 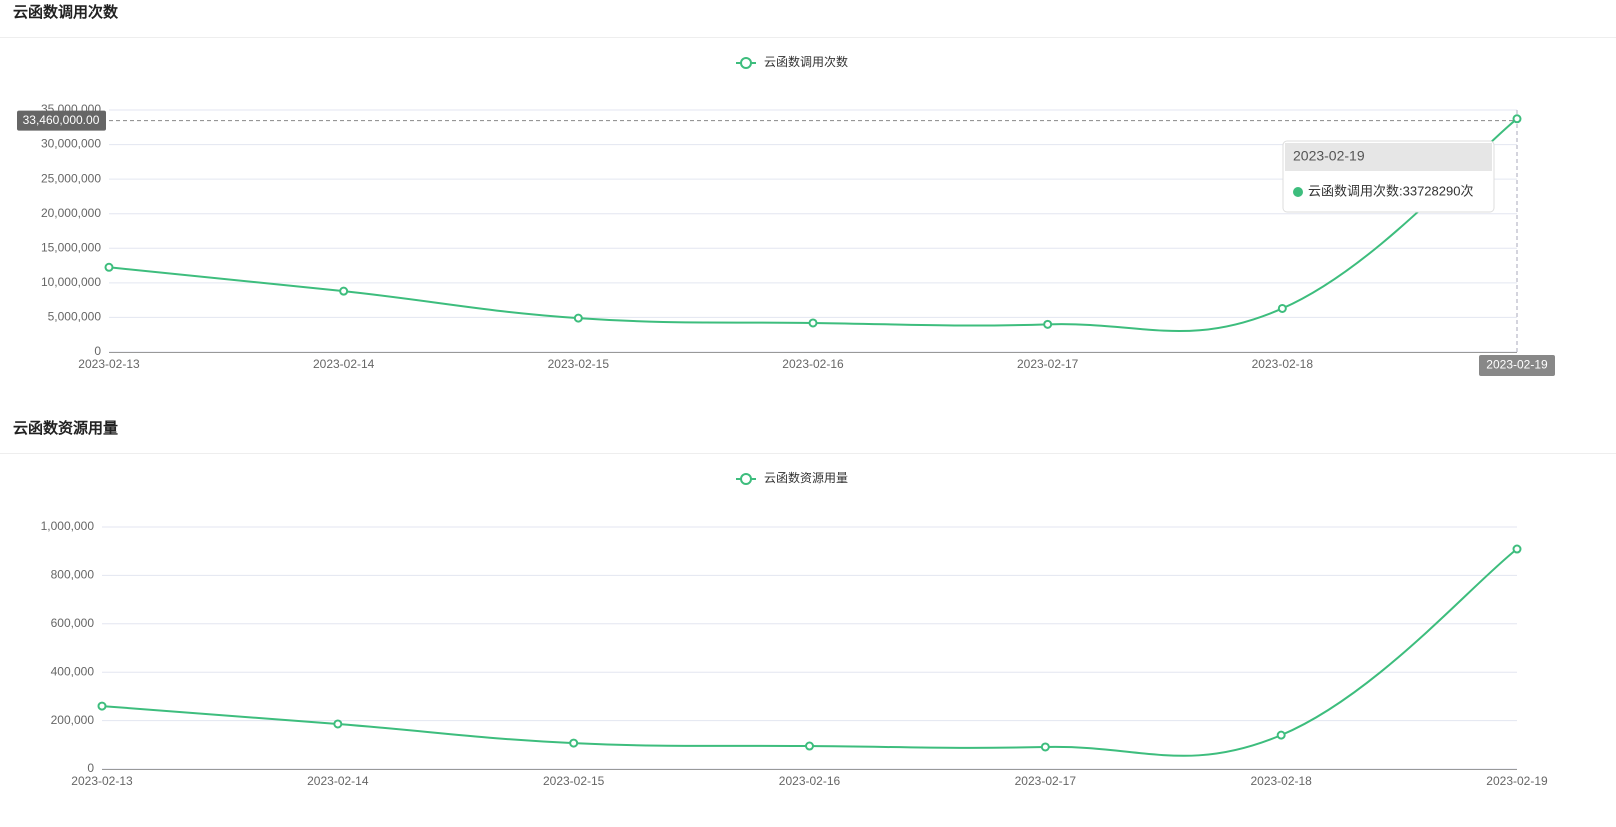 I want to click on y-tick-label: 20,000,000, so click(x=71, y=213).